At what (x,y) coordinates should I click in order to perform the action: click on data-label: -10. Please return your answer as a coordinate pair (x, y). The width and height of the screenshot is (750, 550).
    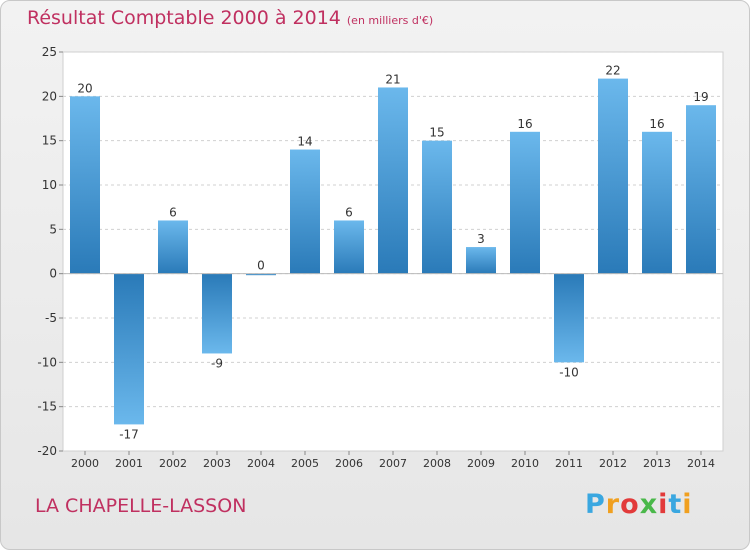
    Looking at the image, I should click on (569, 372).